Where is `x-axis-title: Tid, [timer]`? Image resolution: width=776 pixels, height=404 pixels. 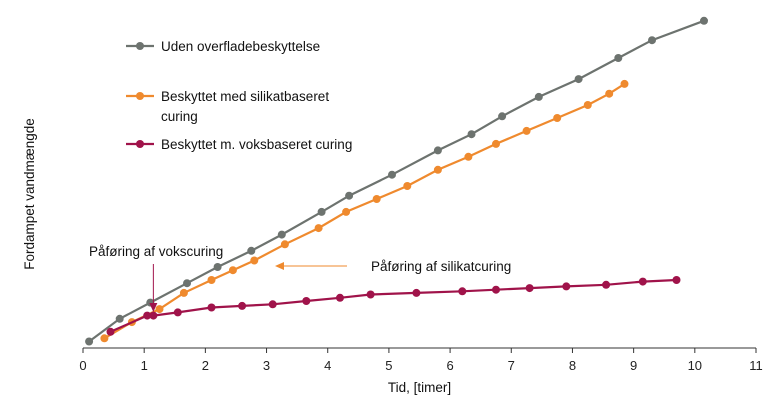
x-axis-title: Tid, [timer] is located at coordinates (419, 387).